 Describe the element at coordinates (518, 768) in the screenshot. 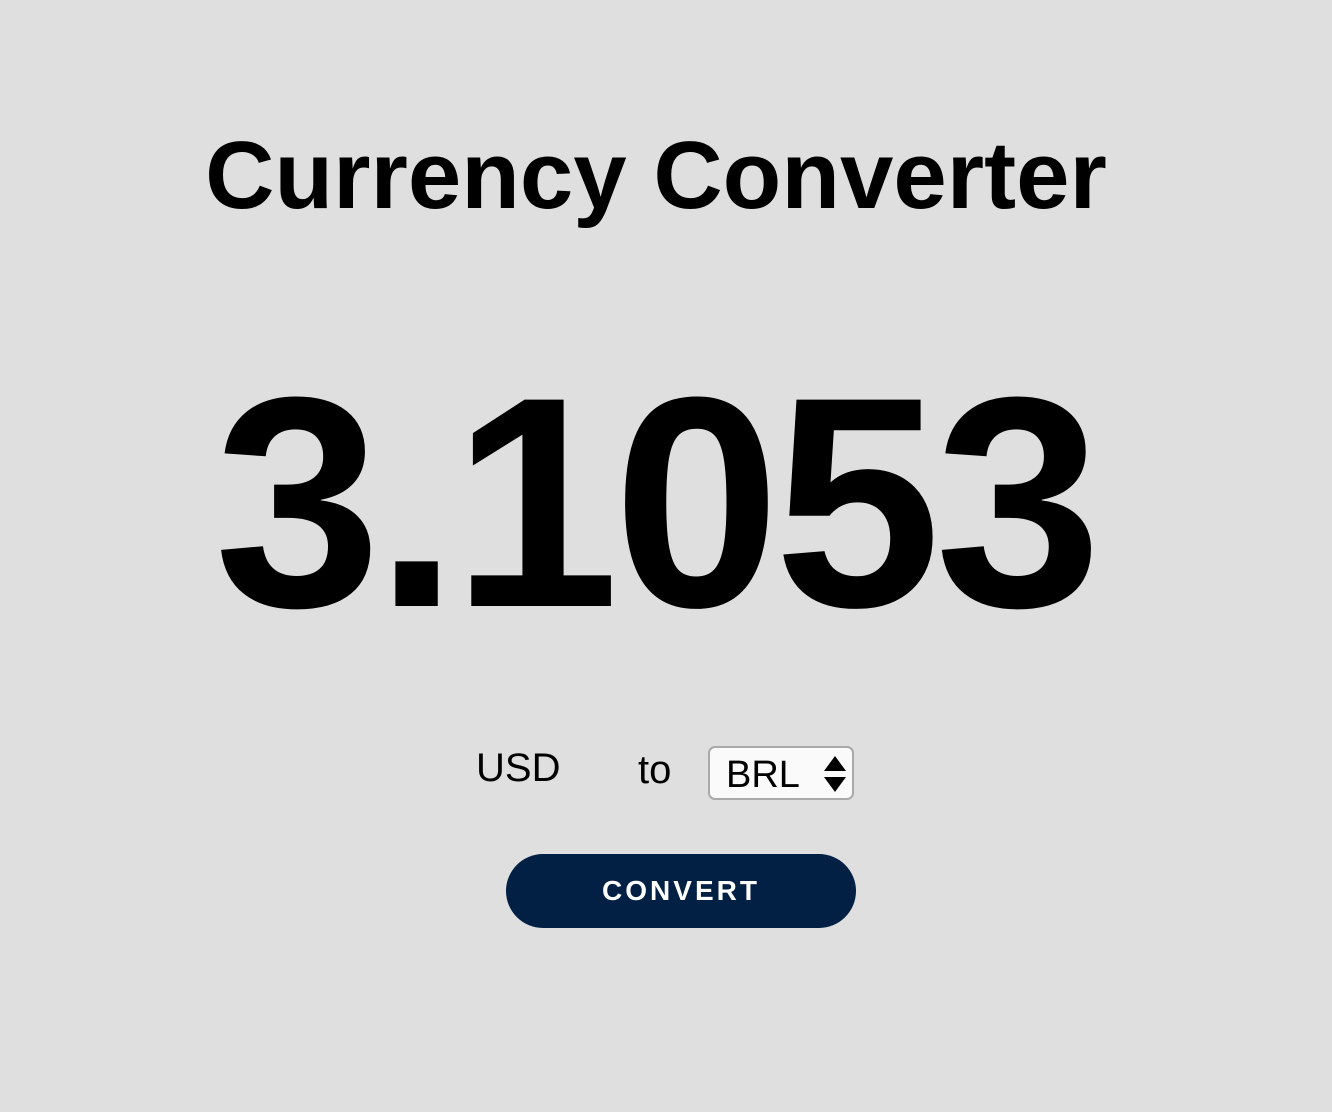

I see `from-currency-label: USD` at that location.